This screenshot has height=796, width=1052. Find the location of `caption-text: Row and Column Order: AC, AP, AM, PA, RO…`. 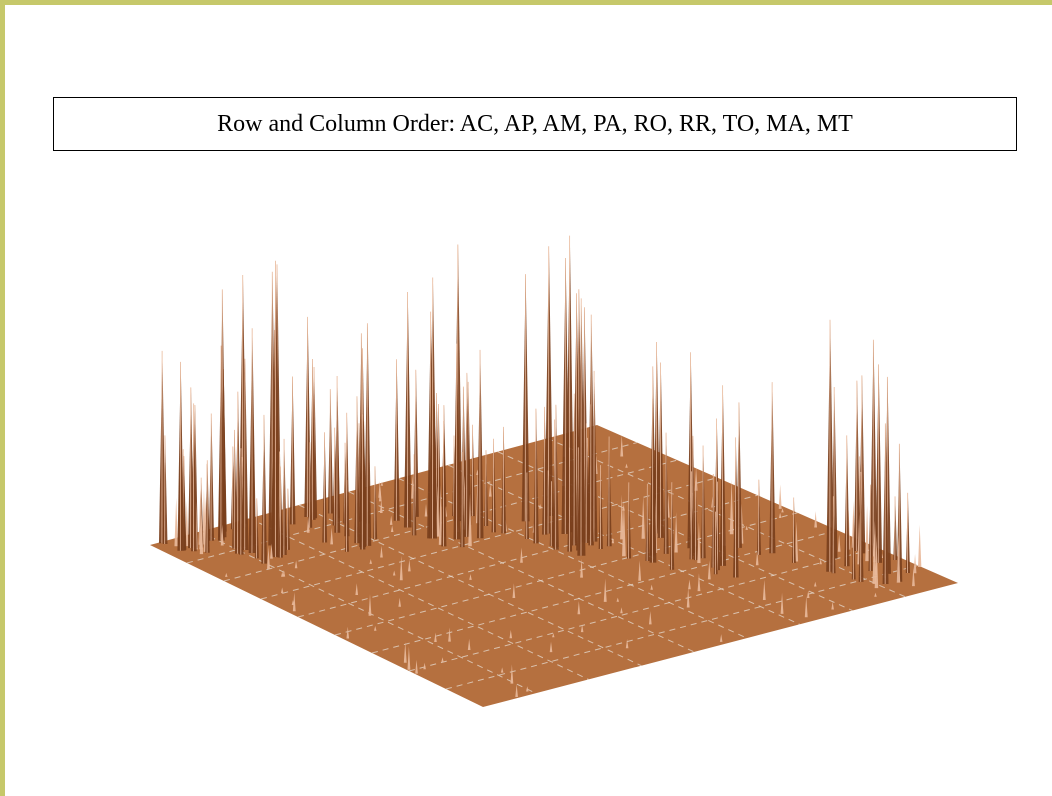

caption-text: Row and Column Order: AC, AP, AM, PA, RO… is located at coordinates (535, 123).